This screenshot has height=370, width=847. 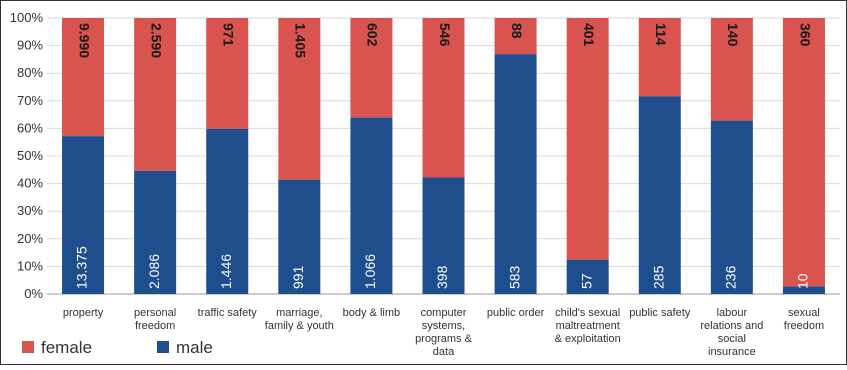 What do you see at coordinates (30, 210) in the screenshot?
I see `y-tick-label: 30%` at bounding box center [30, 210].